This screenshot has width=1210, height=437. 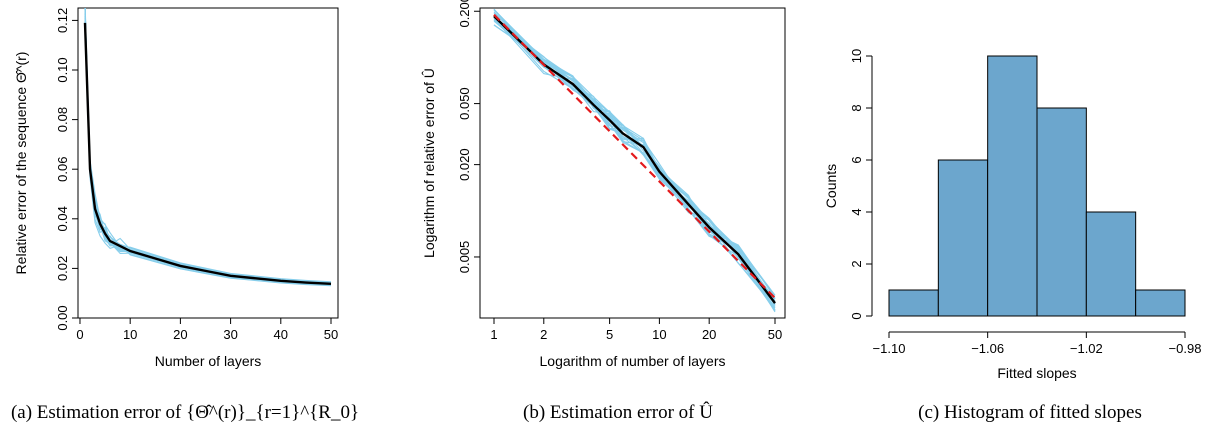 What do you see at coordinates (618, 412) in the screenshot?
I see `caption-b: (b) Estimation error of Û` at bounding box center [618, 412].